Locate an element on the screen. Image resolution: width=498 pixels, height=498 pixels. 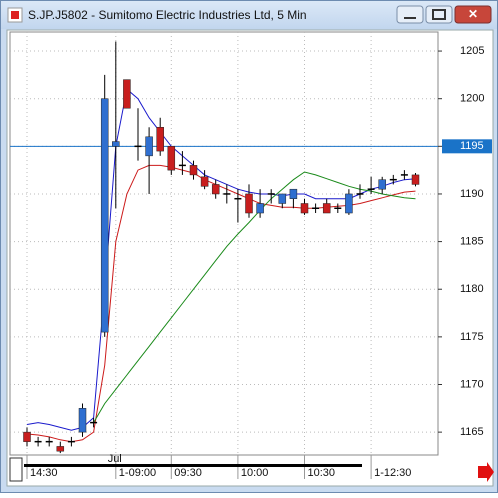
x-tick-label: 09:30 is located at coordinates (188, 473).